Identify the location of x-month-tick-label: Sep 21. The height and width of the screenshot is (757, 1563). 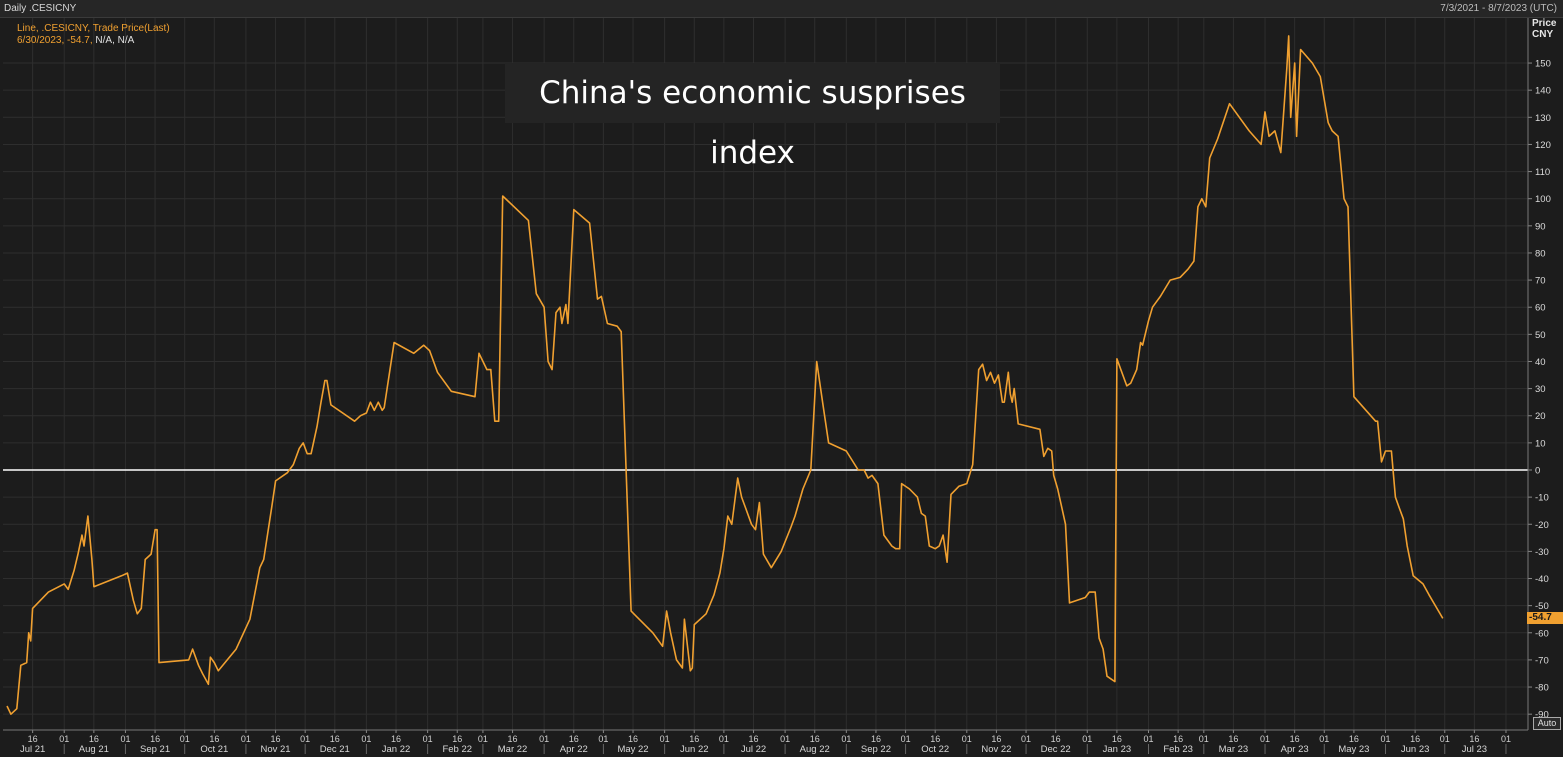
(155, 749).